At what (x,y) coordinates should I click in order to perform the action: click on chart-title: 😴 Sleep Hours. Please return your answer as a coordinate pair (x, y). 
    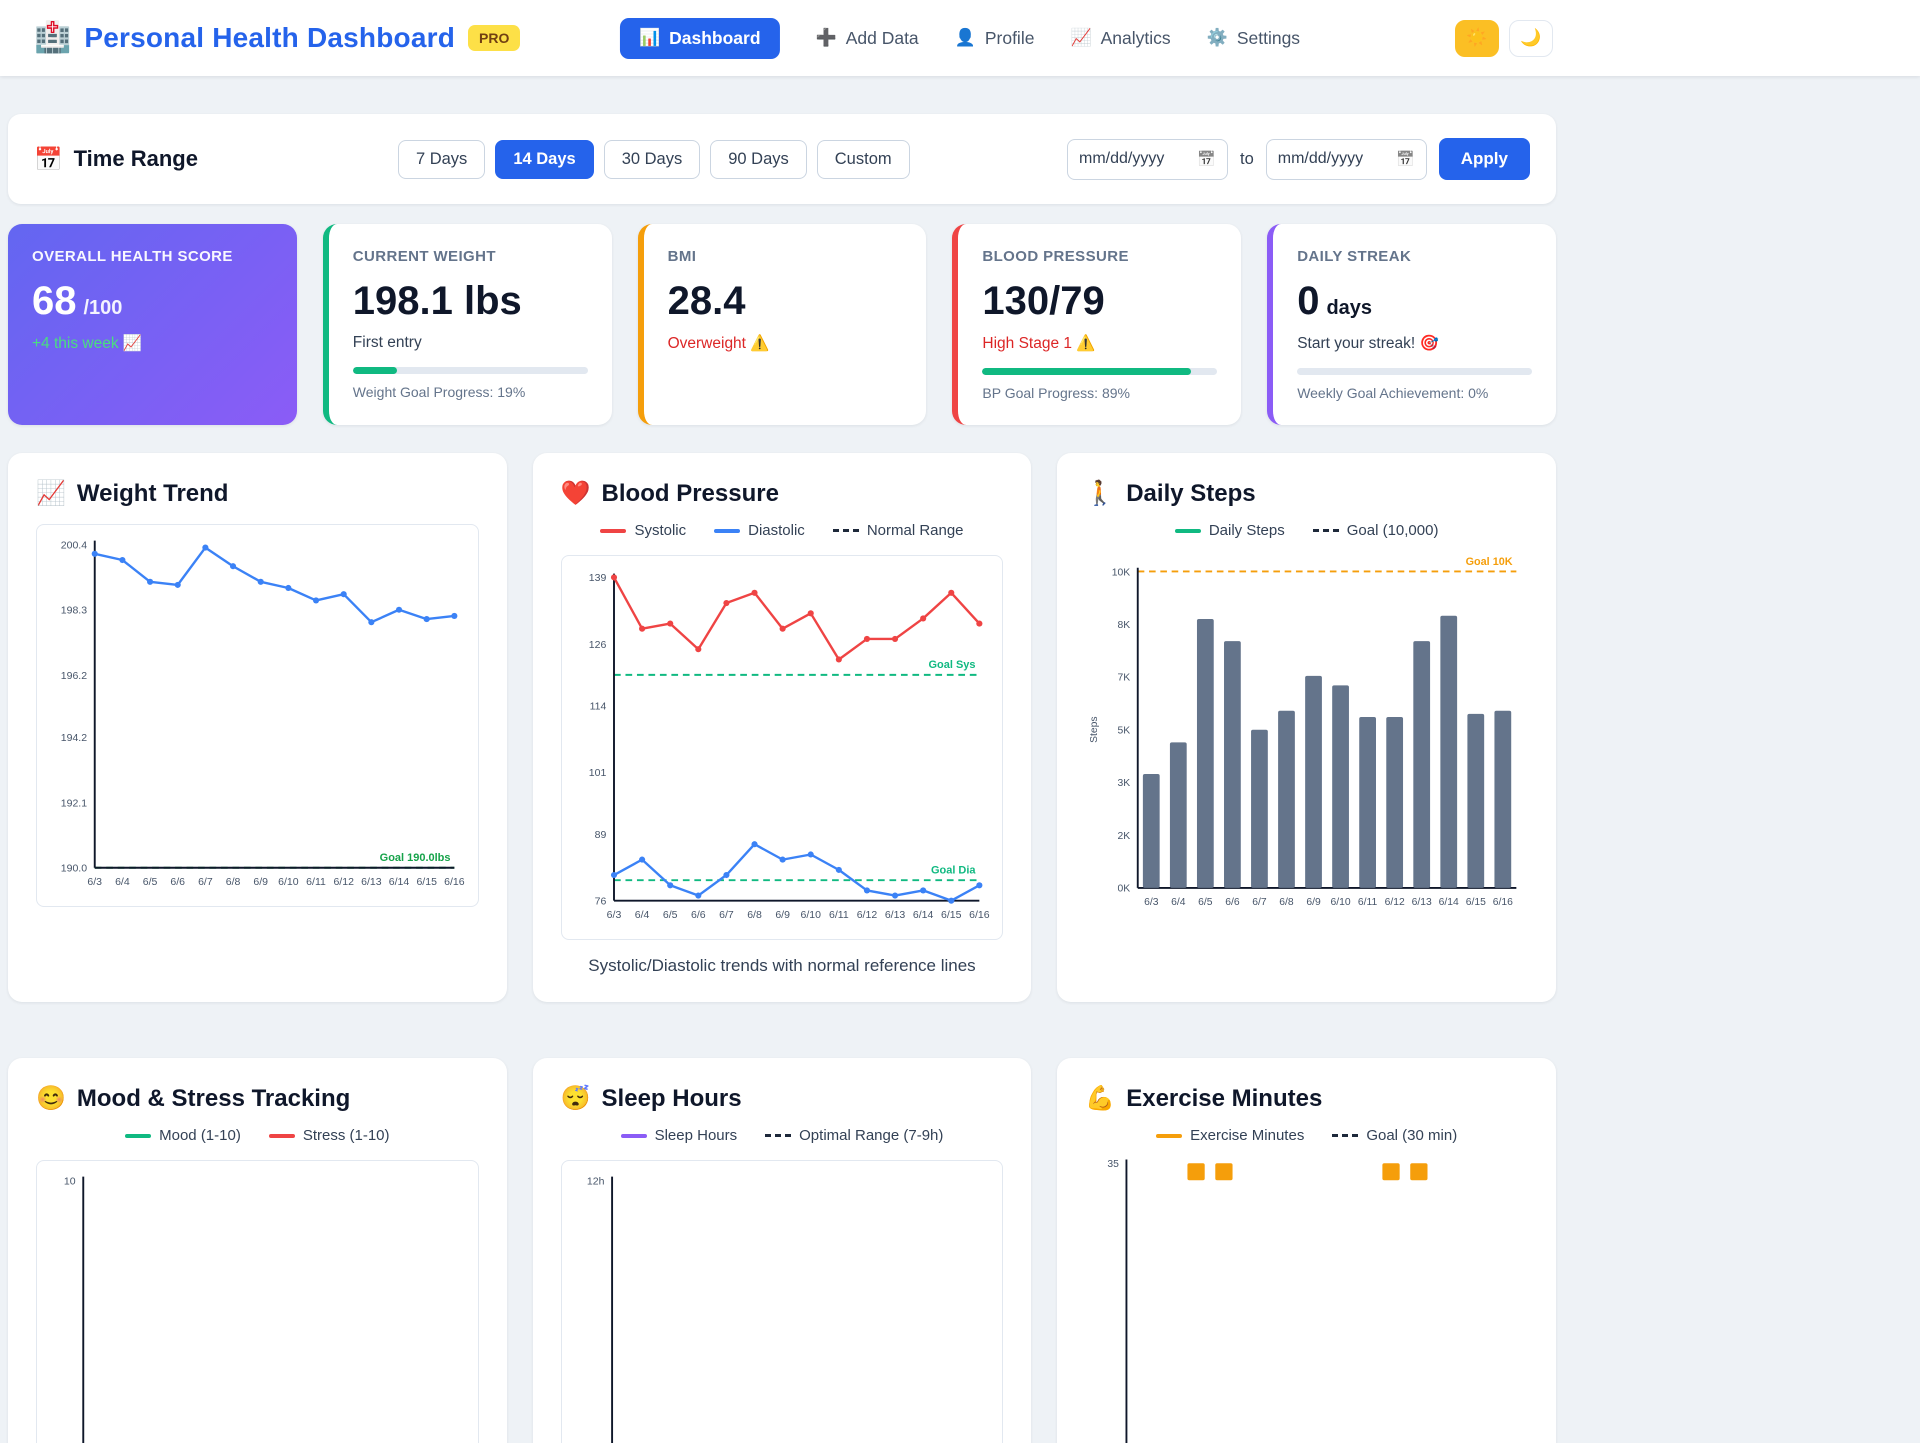
    Looking at the image, I should click on (782, 1098).